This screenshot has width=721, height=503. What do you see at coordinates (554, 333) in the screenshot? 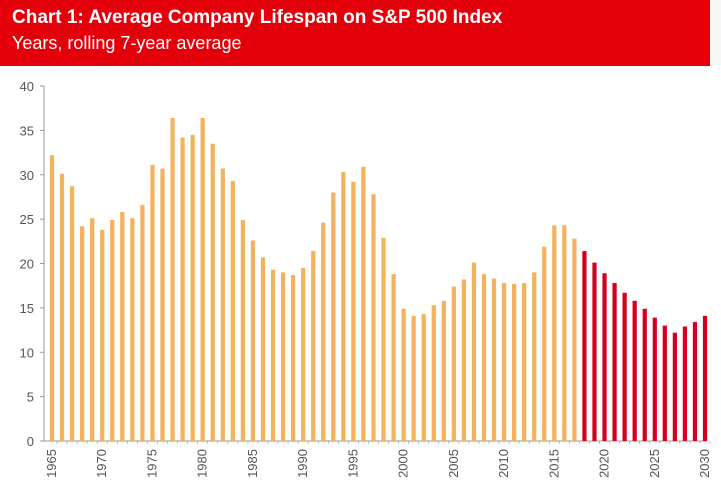
I see `bar-2015` at bounding box center [554, 333].